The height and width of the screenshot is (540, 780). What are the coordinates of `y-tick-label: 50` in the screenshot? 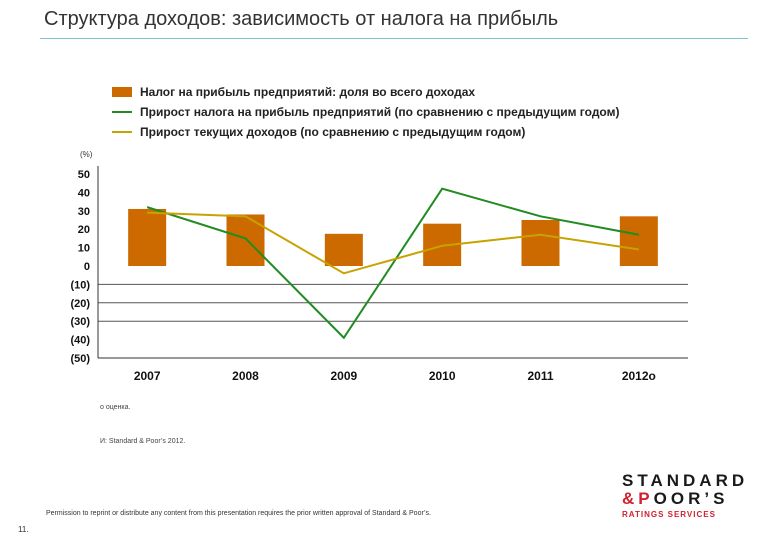 It's located at (84, 175).